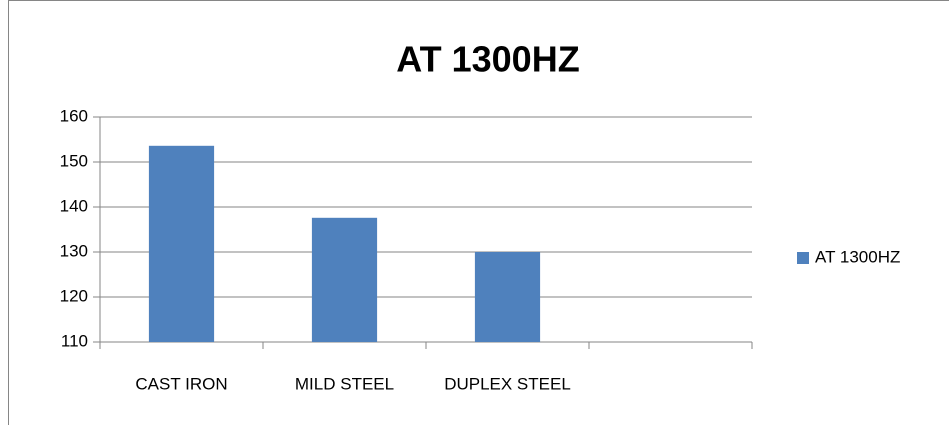 The image size is (949, 425). I want to click on chart-title: AT 1300HZ, so click(487, 59).